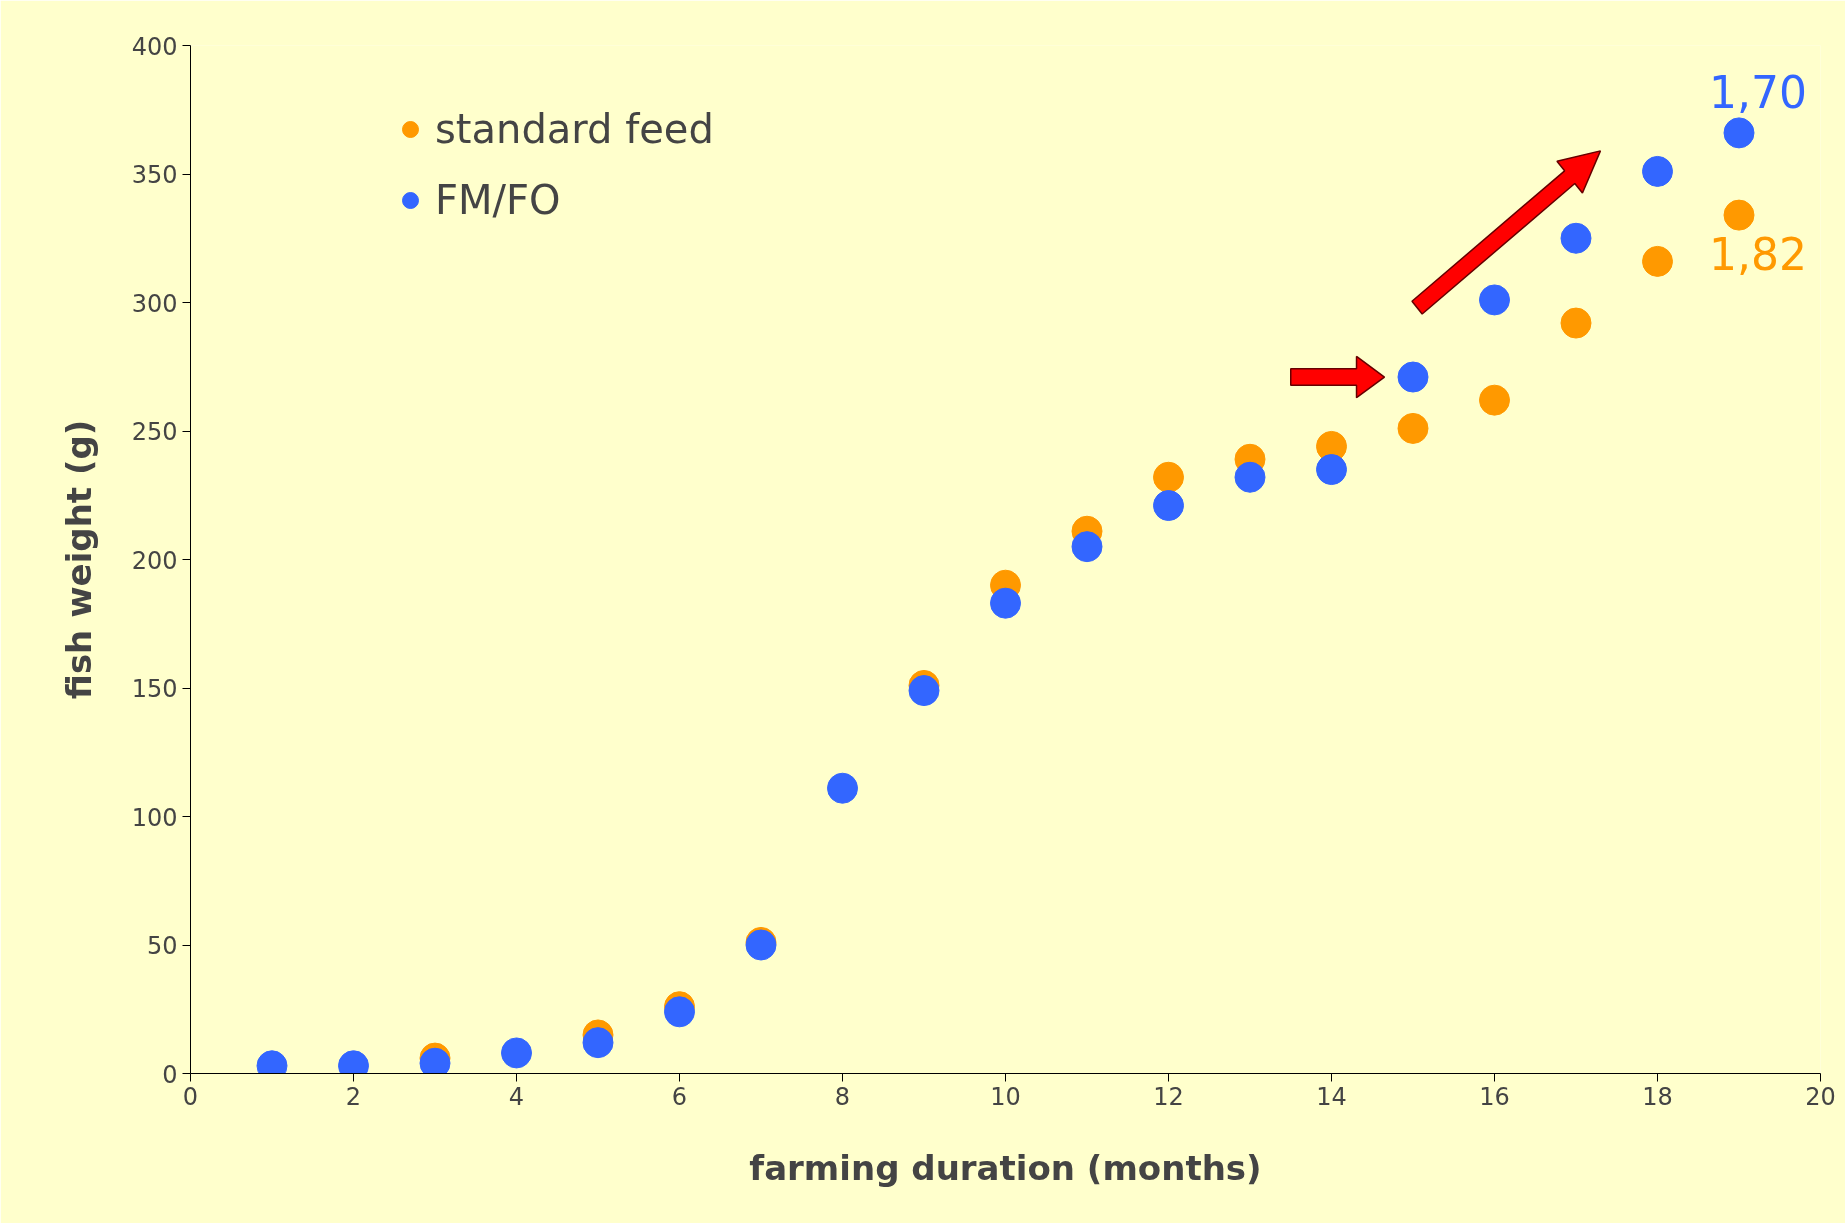 Image resolution: width=1845 pixels, height=1223 pixels. What do you see at coordinates (1331, 1096) in the screenshot?
I see `x-tick-label: 14` at bounding box center [1331, 1096].